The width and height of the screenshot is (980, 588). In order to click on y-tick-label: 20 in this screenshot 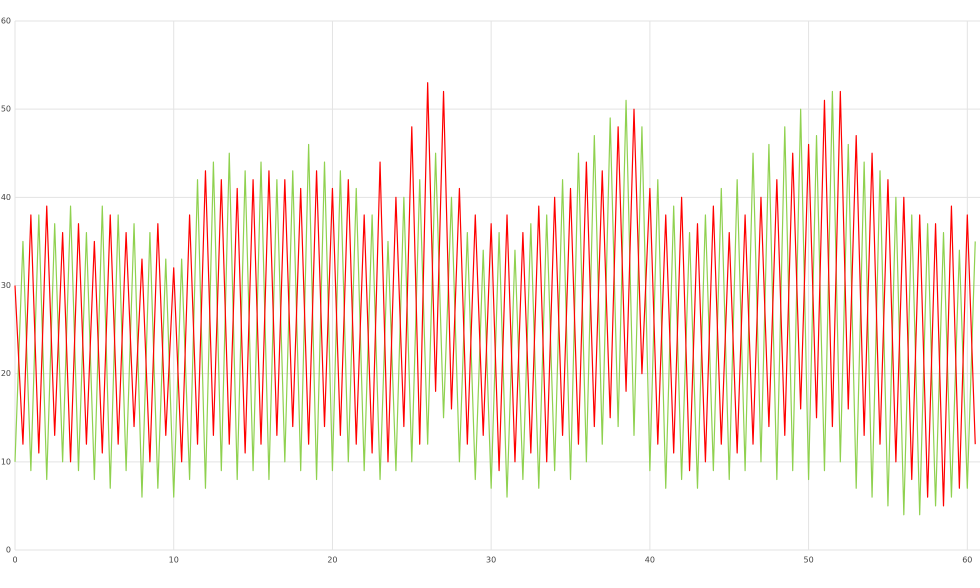, I will do `click(6, 373)`.